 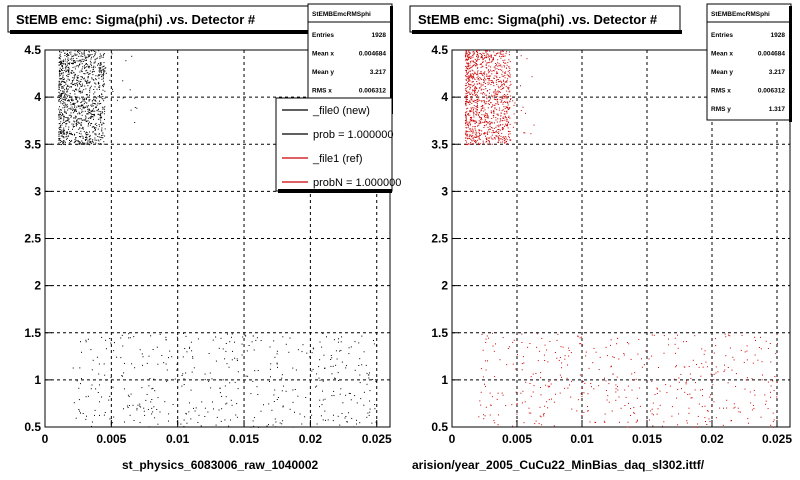 What do you see at coordinates (32, 144) in the screenshot?
I see `left-y-tick-label: 3.5` at bounding box center [32, 144].